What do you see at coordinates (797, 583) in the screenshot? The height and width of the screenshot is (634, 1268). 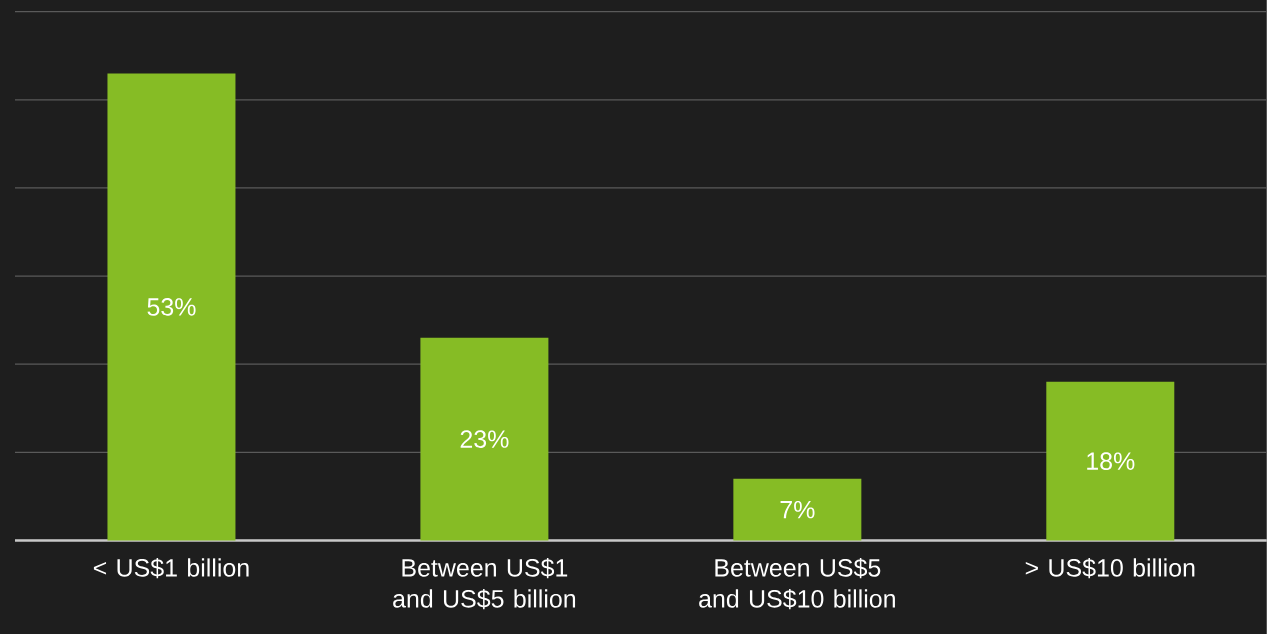 I see `x-tick-label: Between US$5 and US$10 billion` at bounding box center [797, 583].